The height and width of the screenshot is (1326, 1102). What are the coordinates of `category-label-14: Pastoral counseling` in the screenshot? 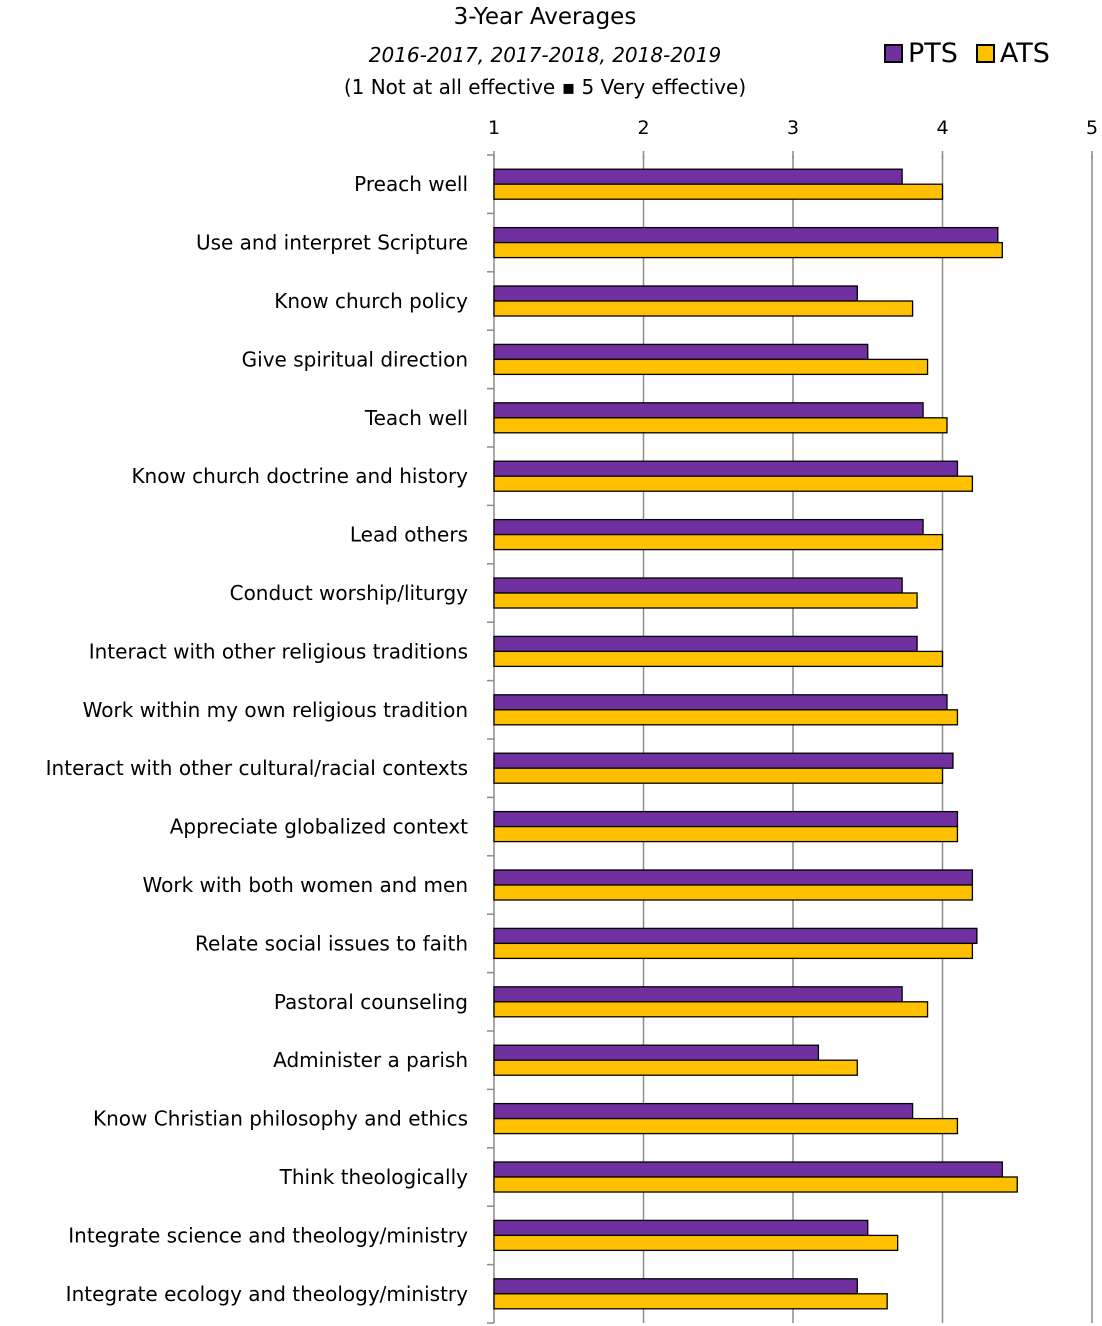 It's located at (371, 1002).